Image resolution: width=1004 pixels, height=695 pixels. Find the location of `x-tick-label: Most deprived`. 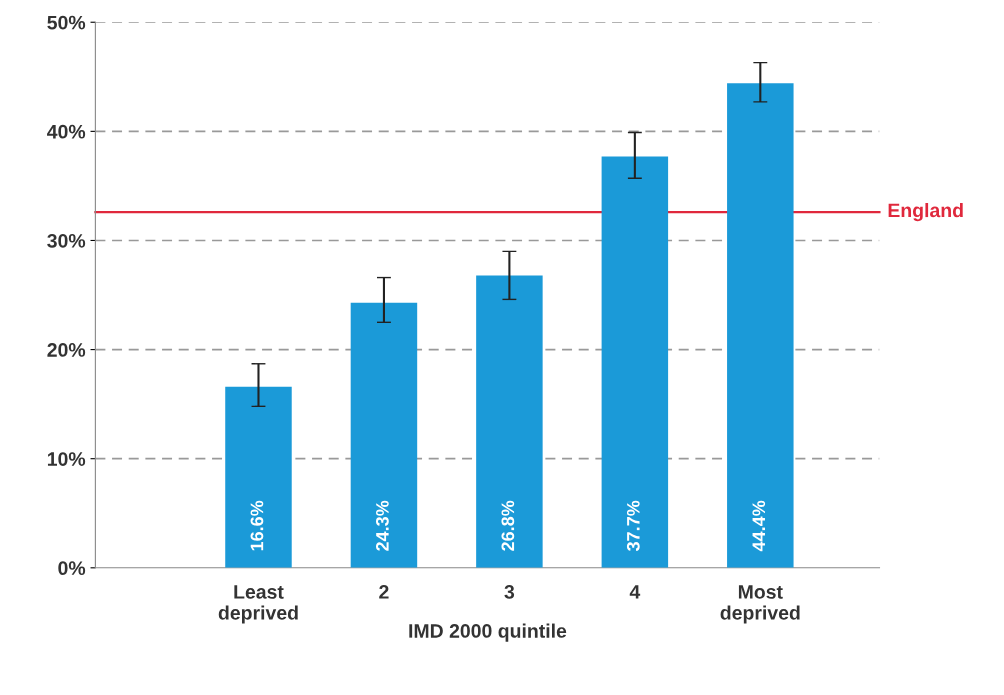

x-tick-label: Most deprived is located at coordinates (760, 604).